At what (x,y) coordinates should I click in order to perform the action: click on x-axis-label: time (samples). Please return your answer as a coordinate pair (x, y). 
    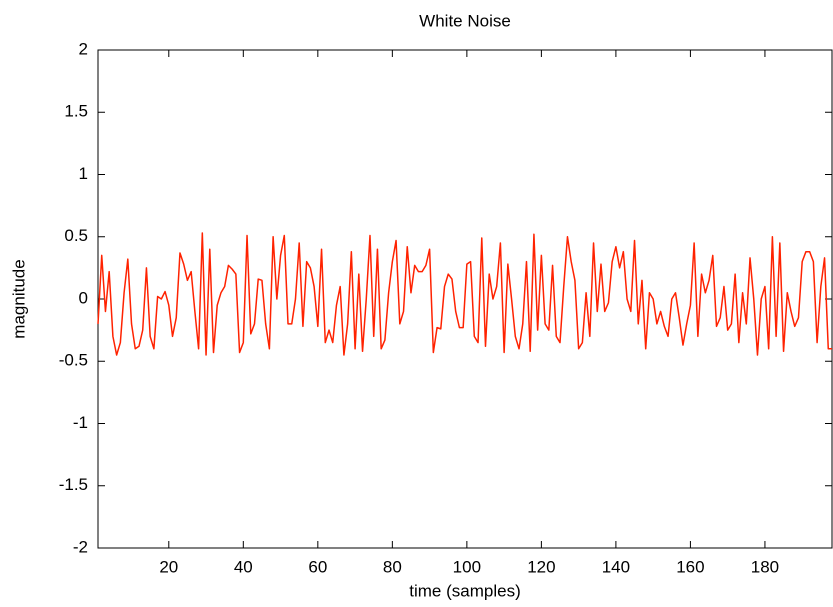
    Looking at the image, I should click on (464, 590).